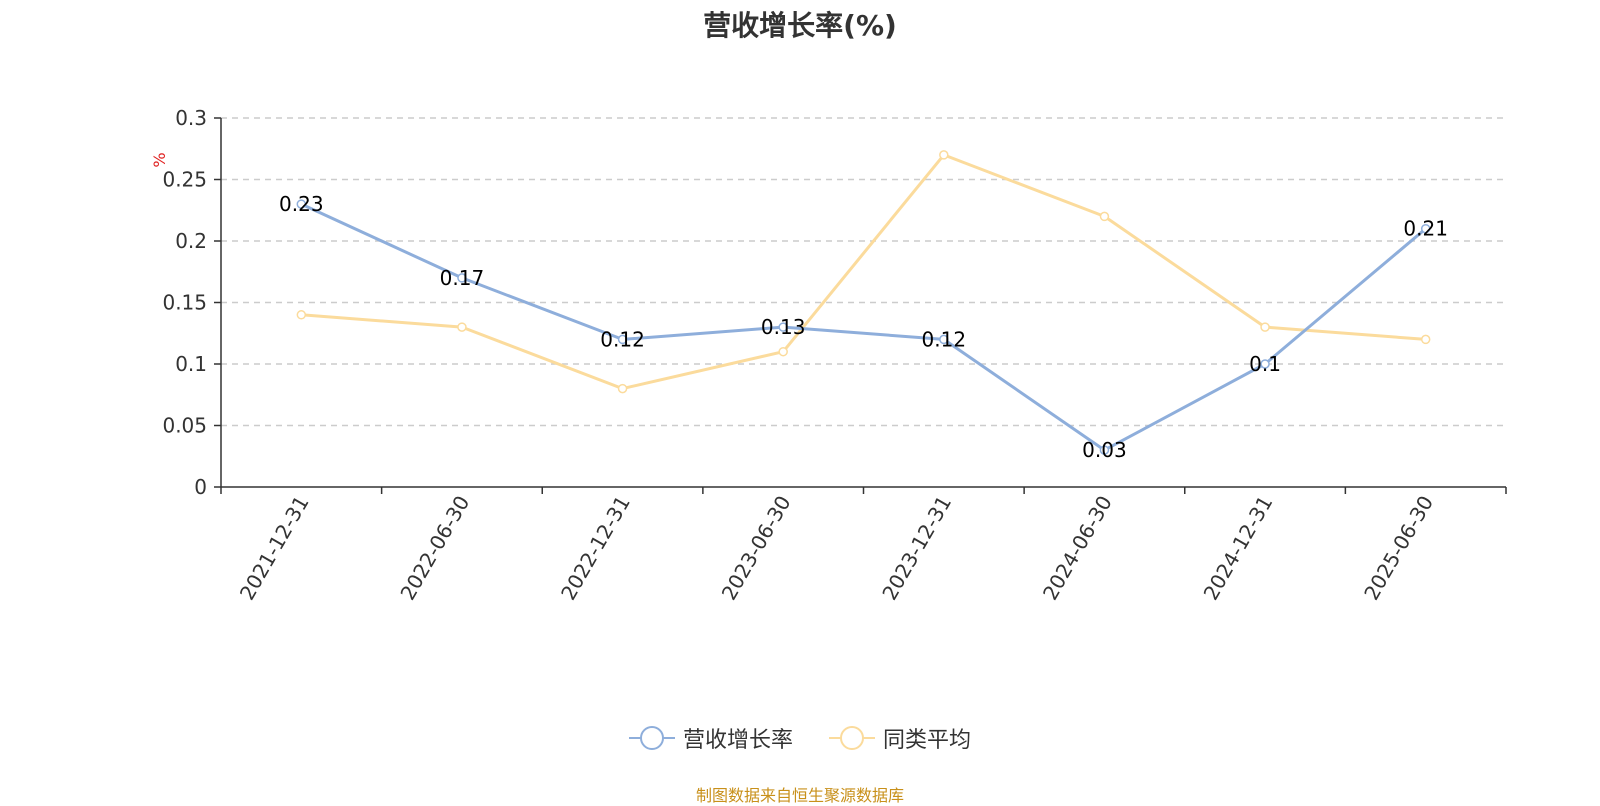 The height and width of the screenshot is (806, 1600). I want to click on x-tick-label: 2025-06-30, so click(1398, 548).